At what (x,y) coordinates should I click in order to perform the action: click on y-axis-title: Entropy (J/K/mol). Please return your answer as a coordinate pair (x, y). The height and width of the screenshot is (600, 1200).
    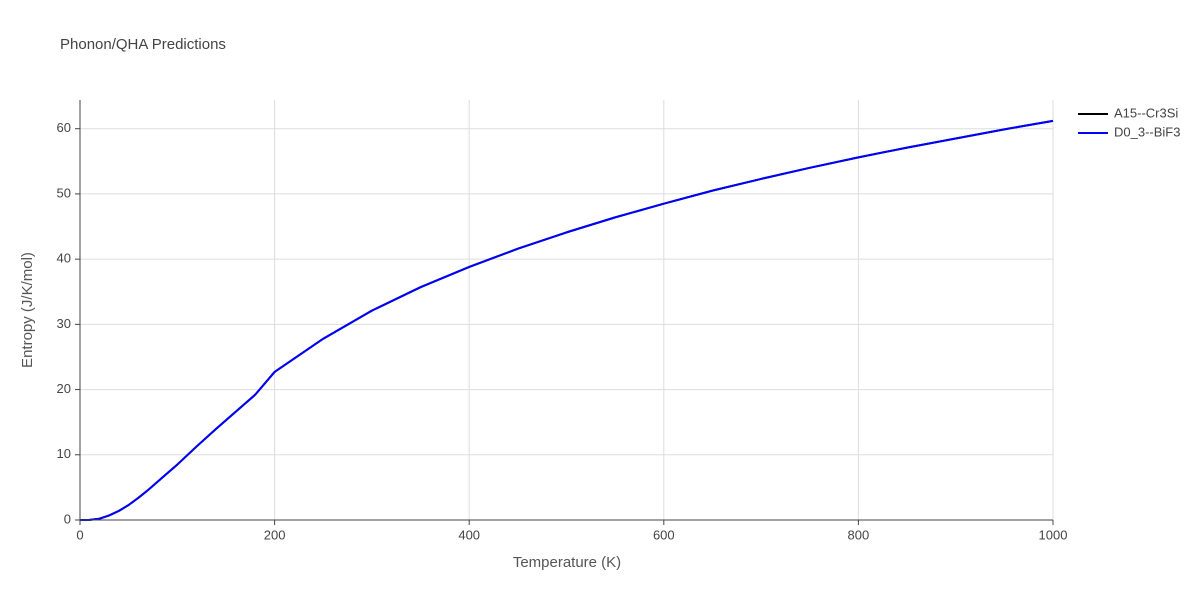
    Looking at the image, I should click on (27, 310).